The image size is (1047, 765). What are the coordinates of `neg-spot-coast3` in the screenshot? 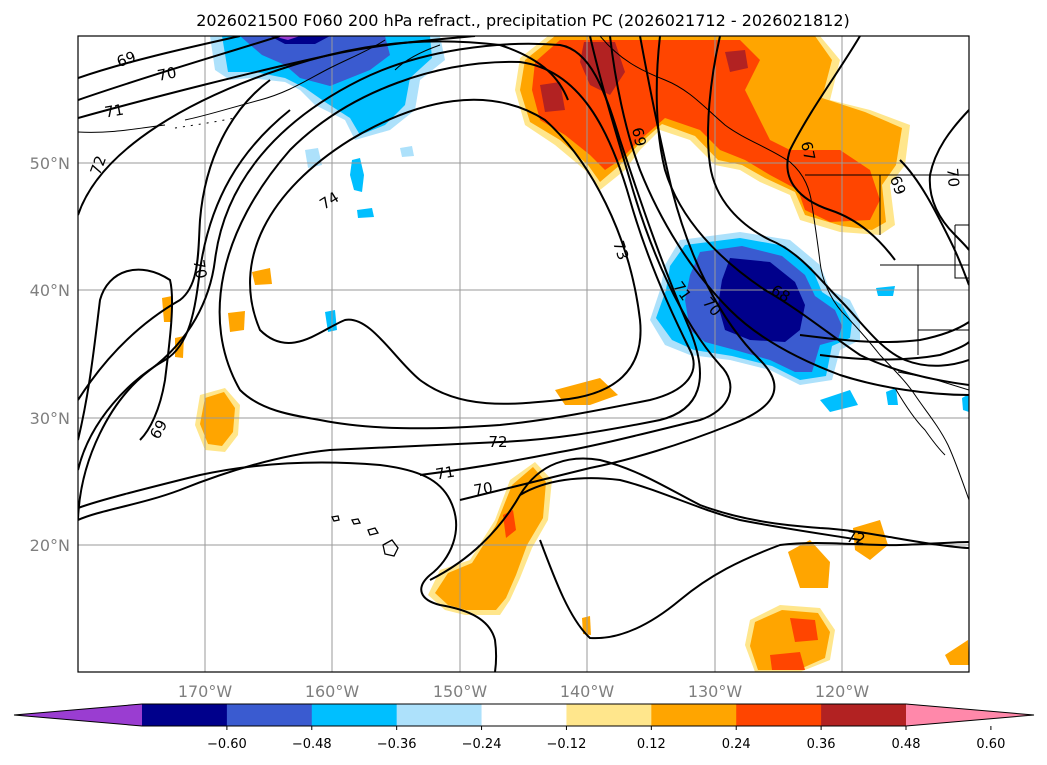 It's located at (885, 291).